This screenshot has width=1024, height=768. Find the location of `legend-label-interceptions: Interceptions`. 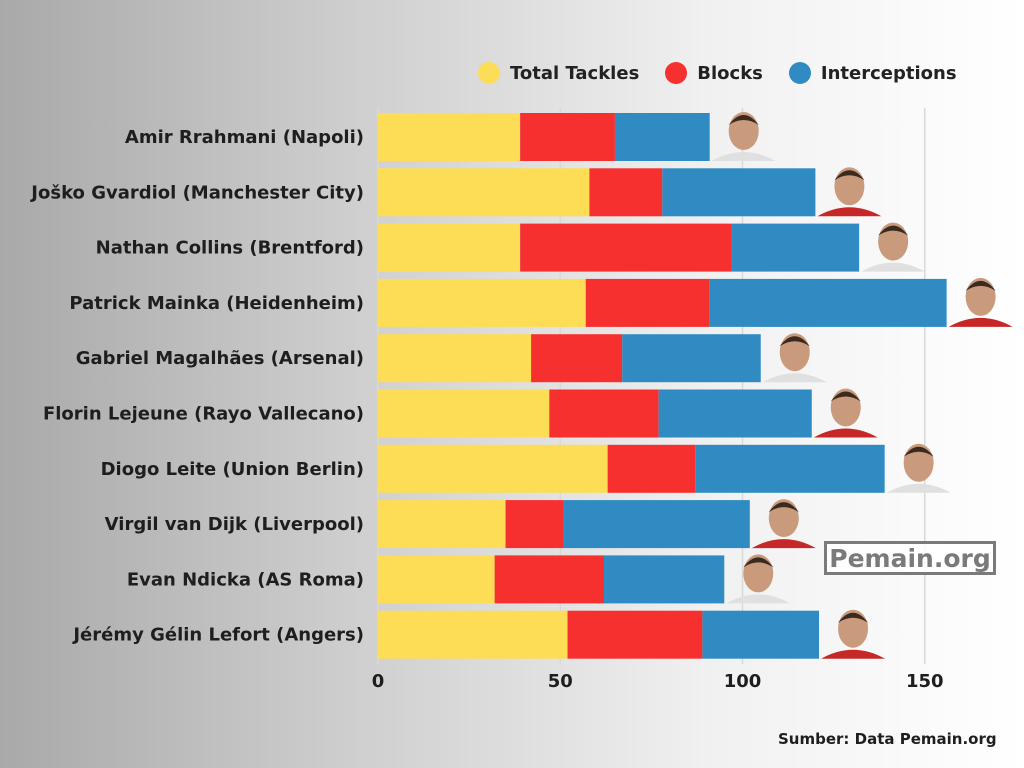

legend-label-interceptions: Interceptions is located at coordinates (888, 73).